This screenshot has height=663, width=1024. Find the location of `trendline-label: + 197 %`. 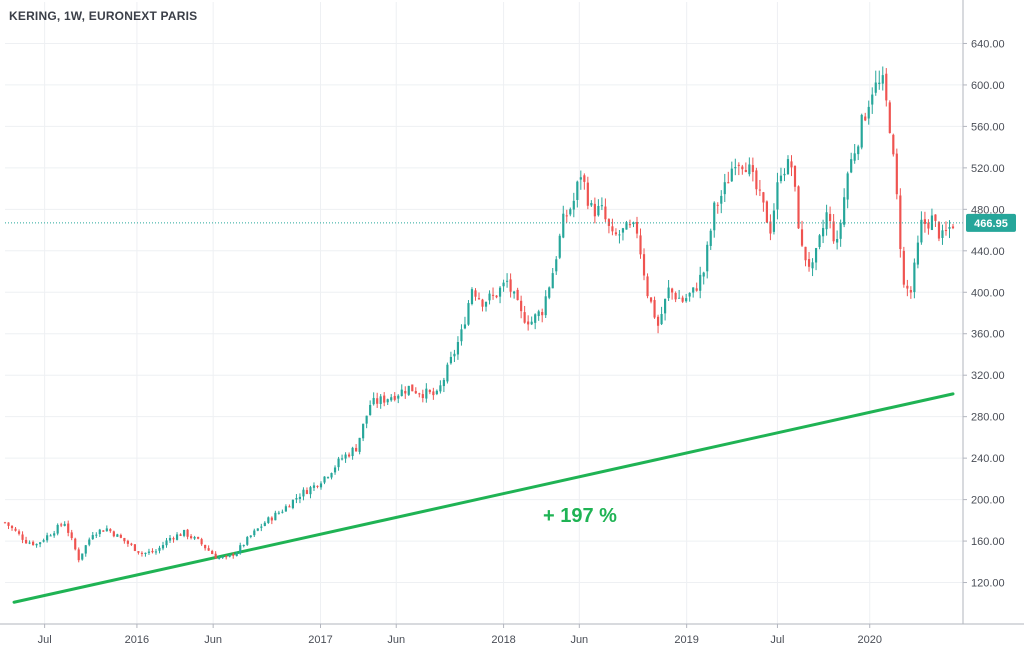

trendline-label: + 197 % is located at coordinates (580, 516).